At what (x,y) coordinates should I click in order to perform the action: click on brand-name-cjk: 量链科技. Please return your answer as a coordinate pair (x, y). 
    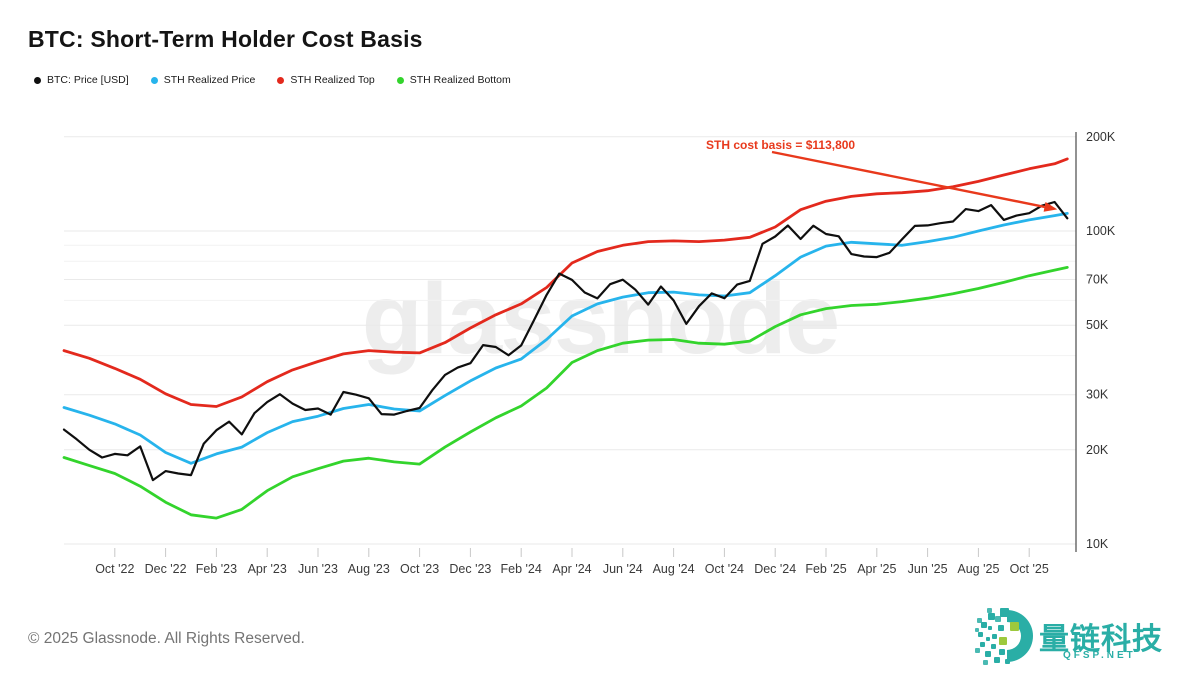
    Looking at the image, I should click on (1101, 639).